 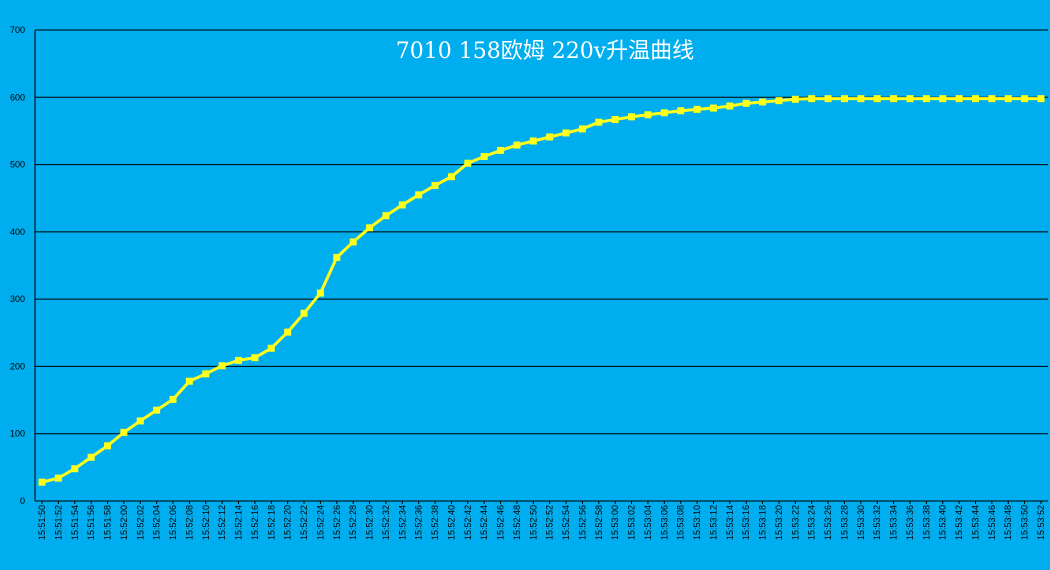 I want to click on x-tick-label: 15:52:42, so click(x=468, y=522).